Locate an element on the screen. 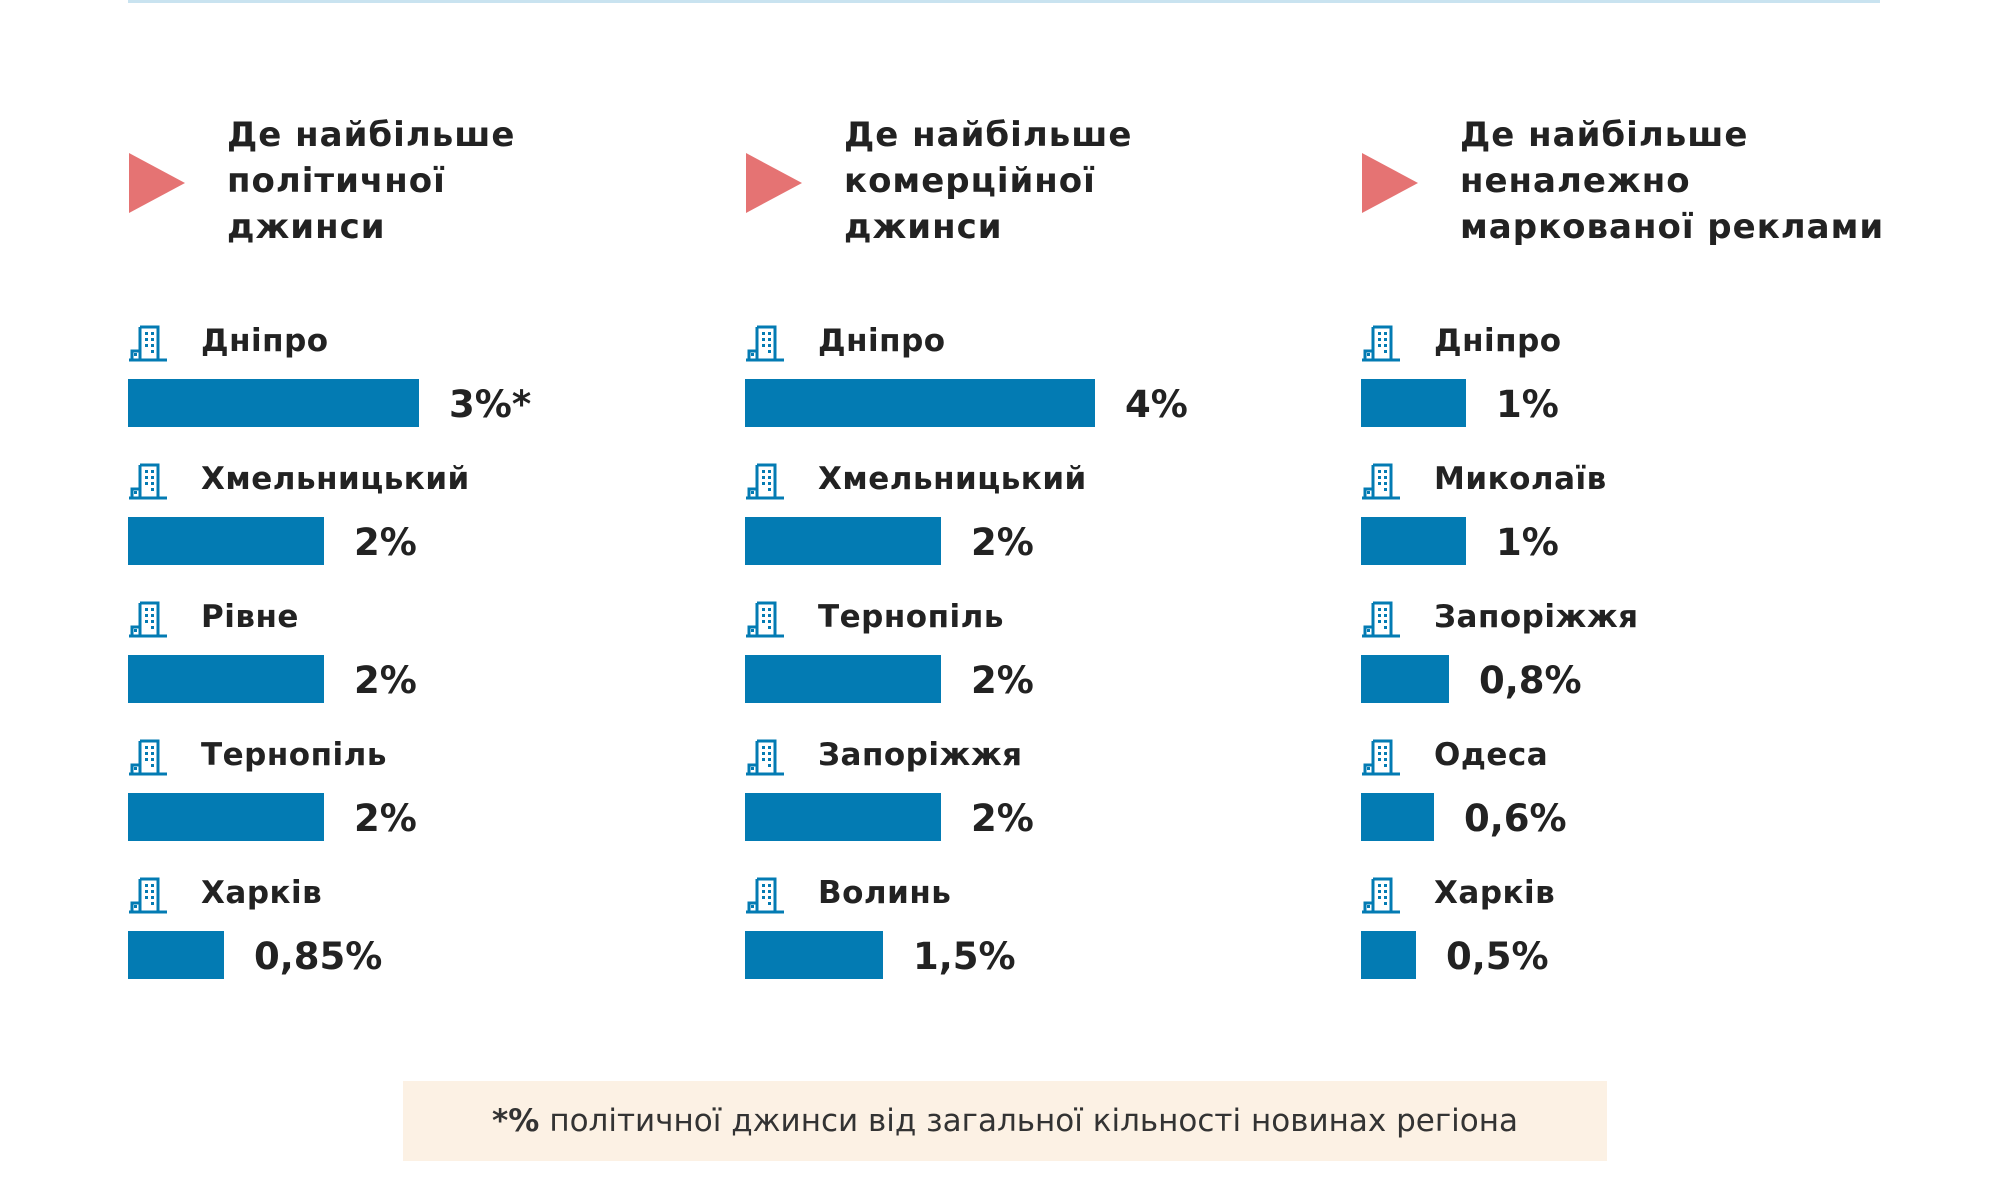 Image resolution: width=2000 pixels, height=1191 pixels. bar-row: Запоріжжя 2% is located at coordinates (1045, 807).